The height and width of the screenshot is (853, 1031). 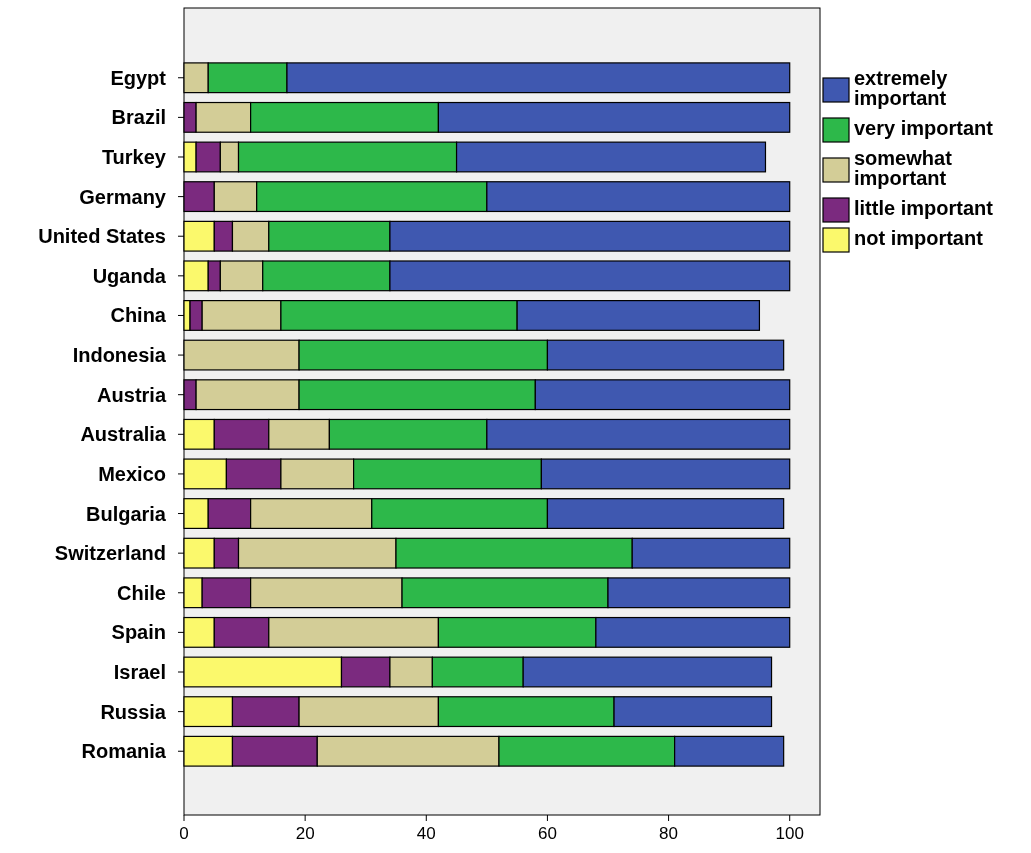 I want to click on y-tick-label: Austria, so click(x=132, y=394).